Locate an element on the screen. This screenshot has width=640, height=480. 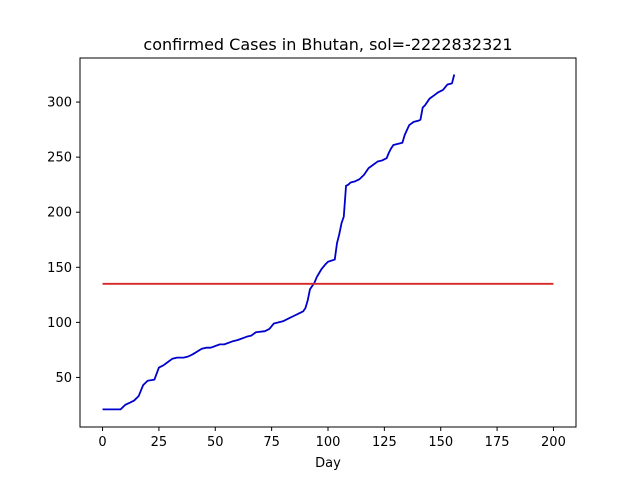
x-tick-label: 175 is located at coordinates (497, 442).